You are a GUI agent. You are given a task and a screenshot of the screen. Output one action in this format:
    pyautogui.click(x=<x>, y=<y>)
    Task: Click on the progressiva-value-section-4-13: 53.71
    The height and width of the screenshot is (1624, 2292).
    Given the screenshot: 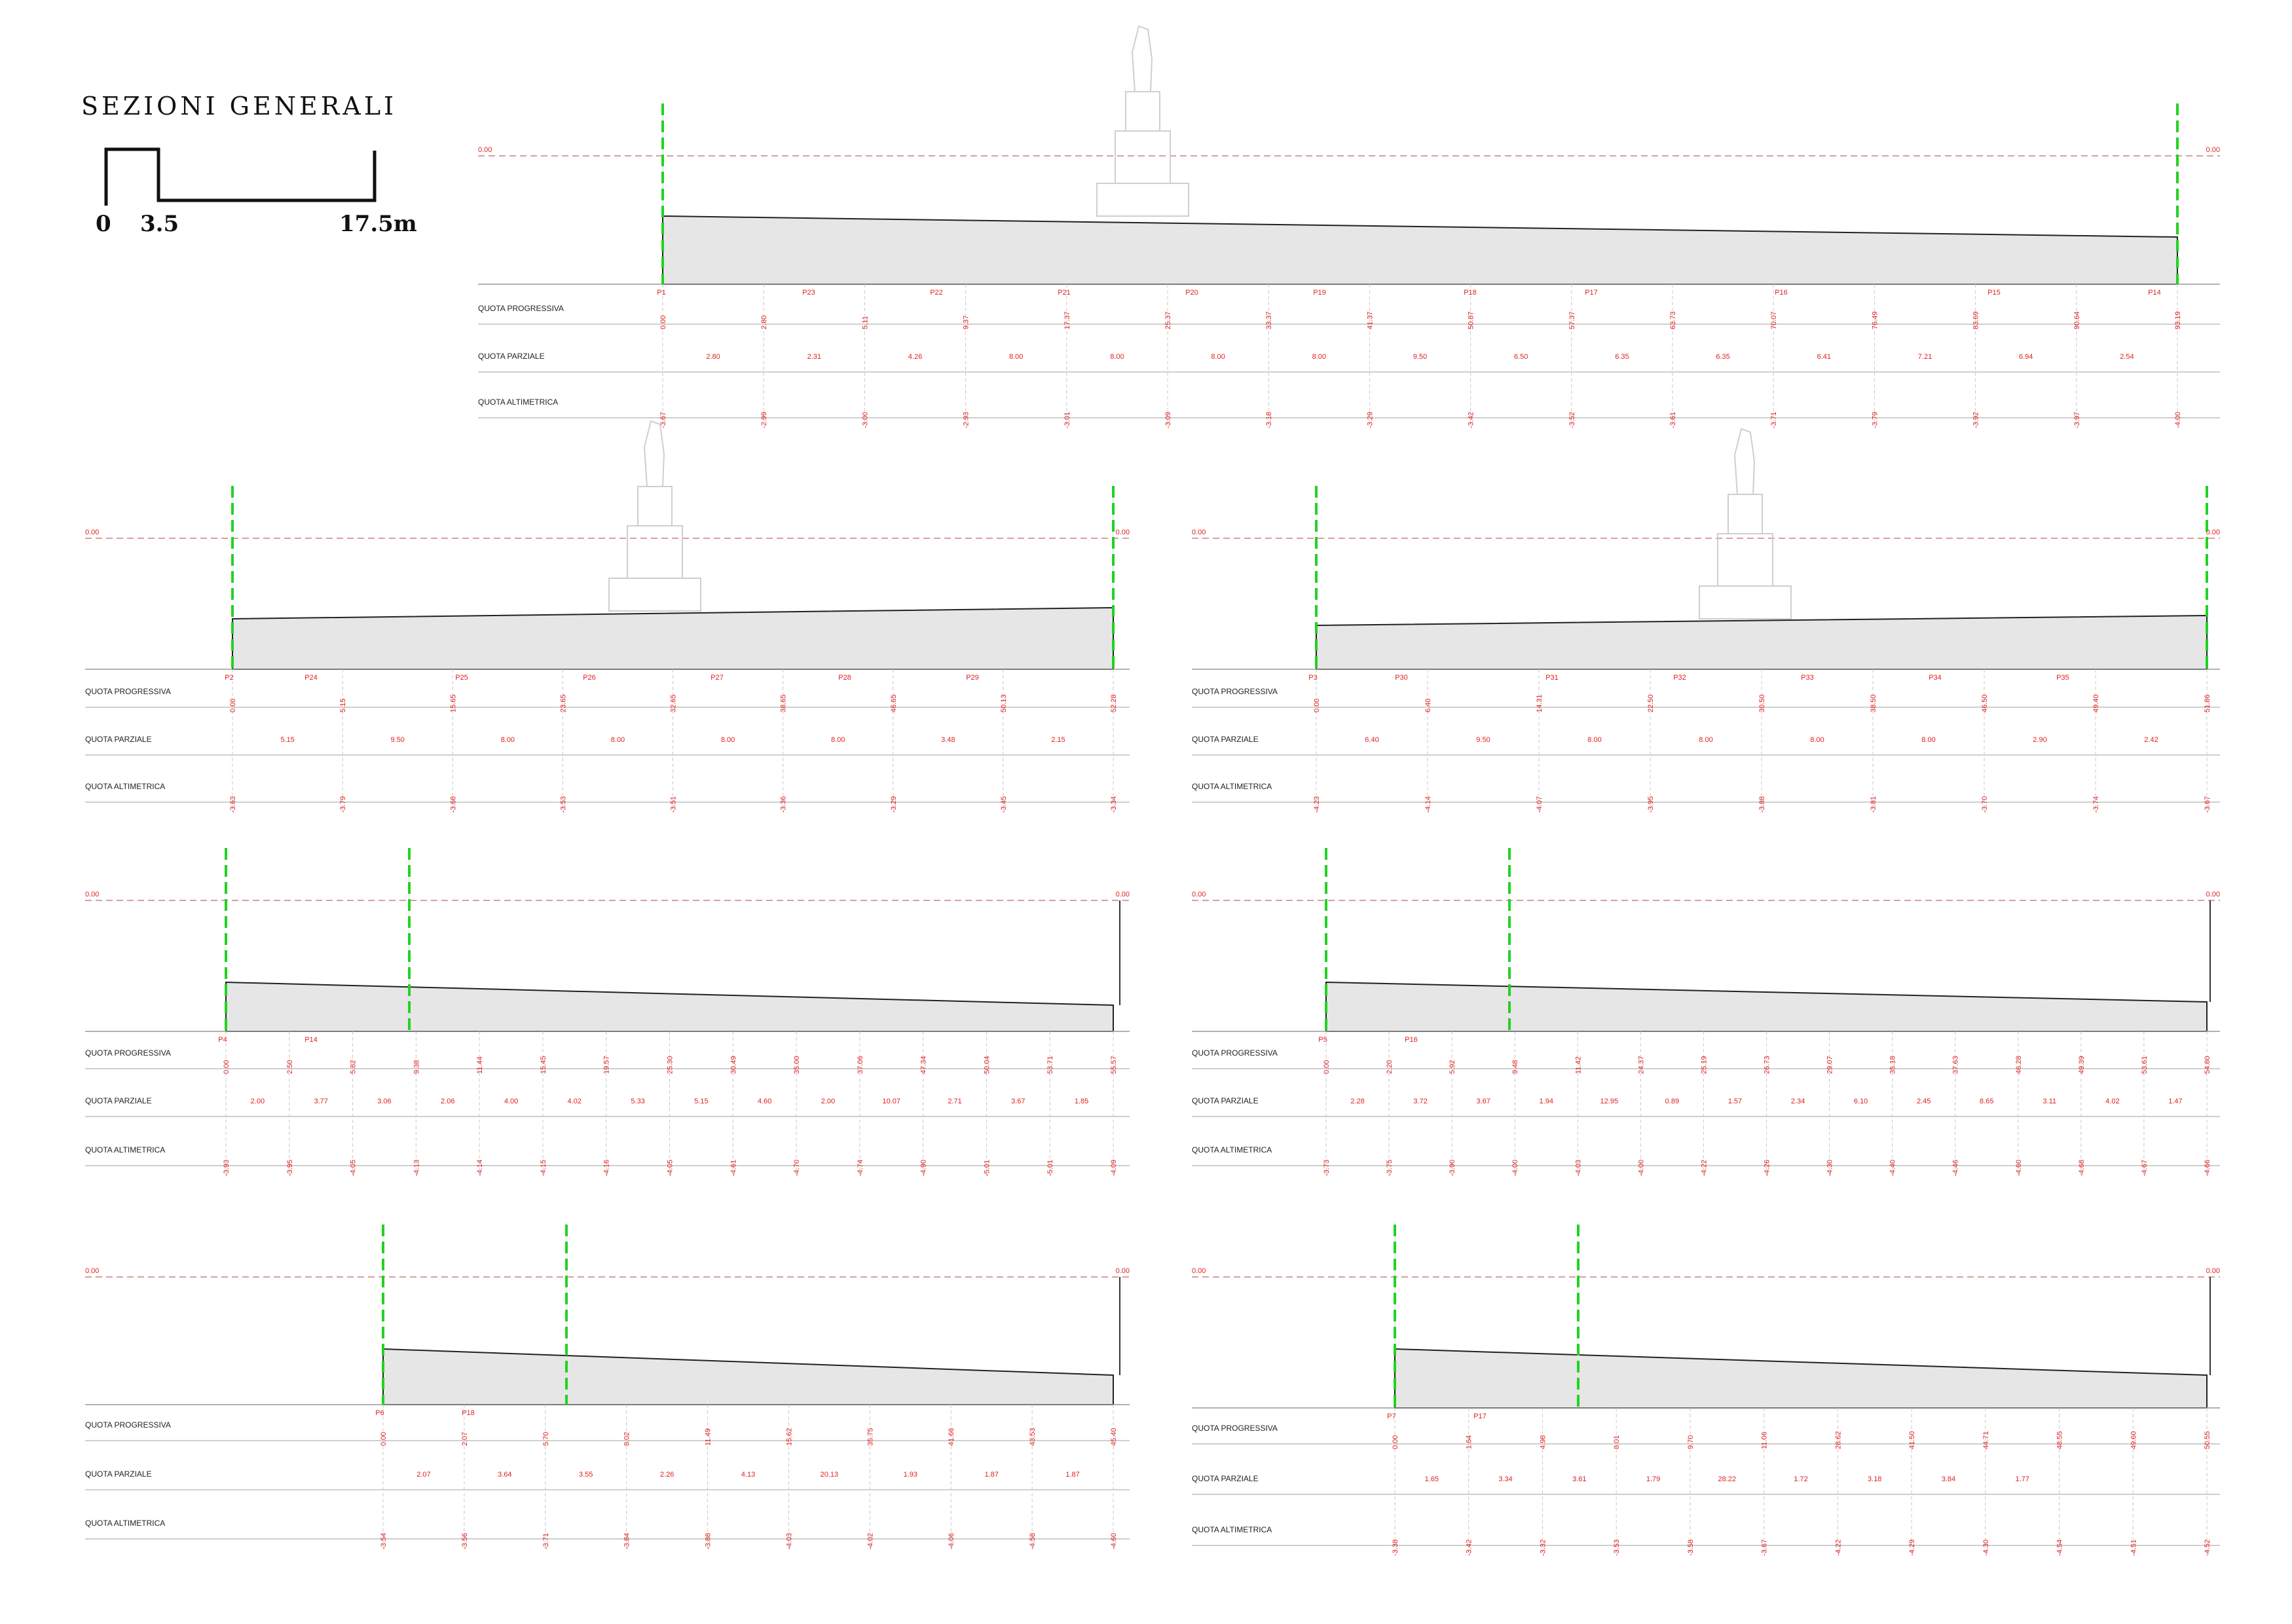 What is the action you would take?
    pyautogui.click(x=1050, y=1065)
    